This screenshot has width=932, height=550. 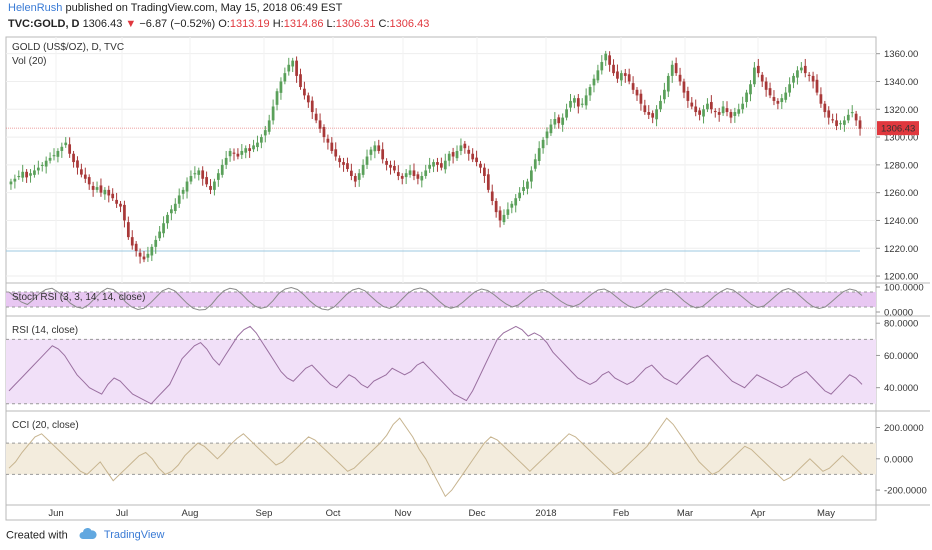 I want to click on down-arrow-icon: ▼, so click(x=131, y=24).